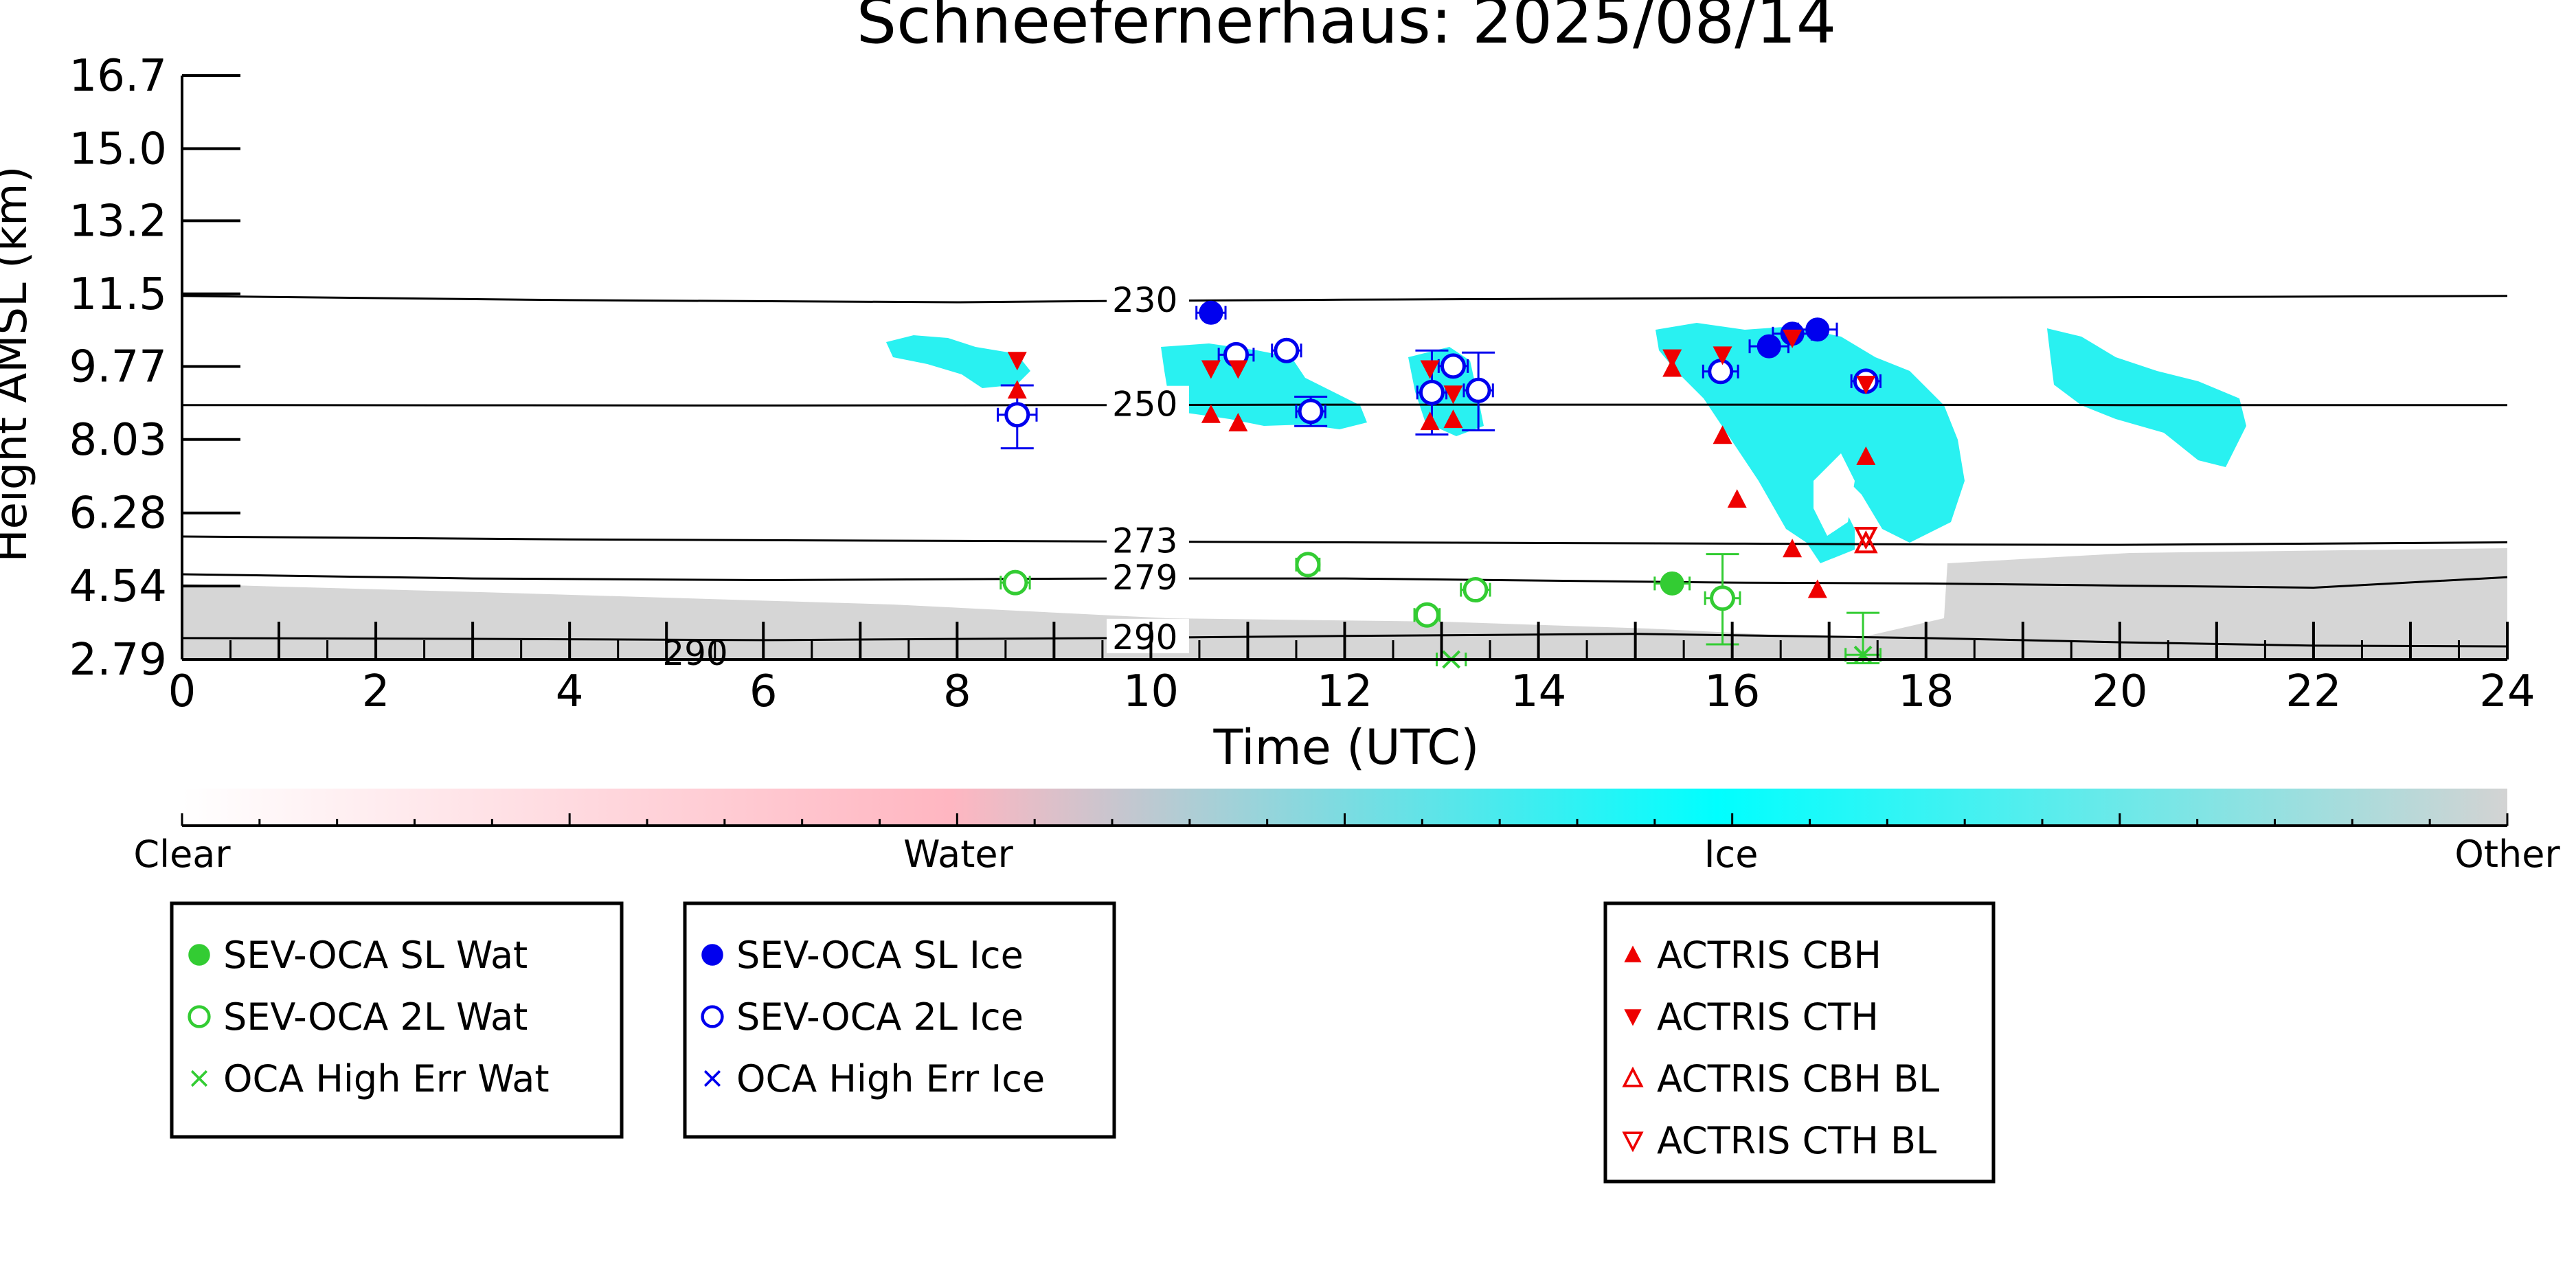 This screenshot has width=2576, height=1288. Describe the element at coordinates (1346, 832) in the screenshot. I see `colorbar: Clear Water Ice Other` at that location.